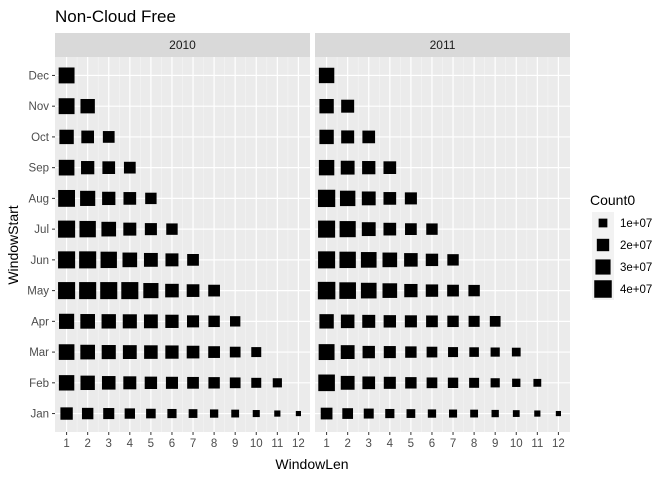 The height and width of the screenshot is (480, 672). Describe the element at coordinates (636, 246) in the screenshot. I see `legend-label: 2e+07` at that location.